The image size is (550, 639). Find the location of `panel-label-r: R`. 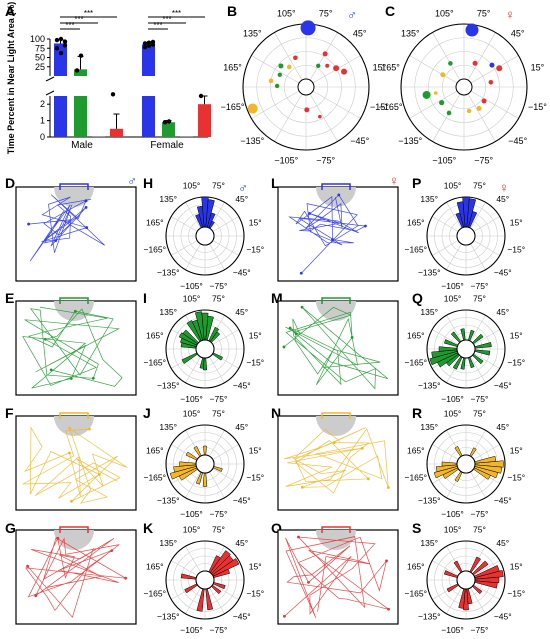

panel-label-r: R is located at coordinates (417, 413).